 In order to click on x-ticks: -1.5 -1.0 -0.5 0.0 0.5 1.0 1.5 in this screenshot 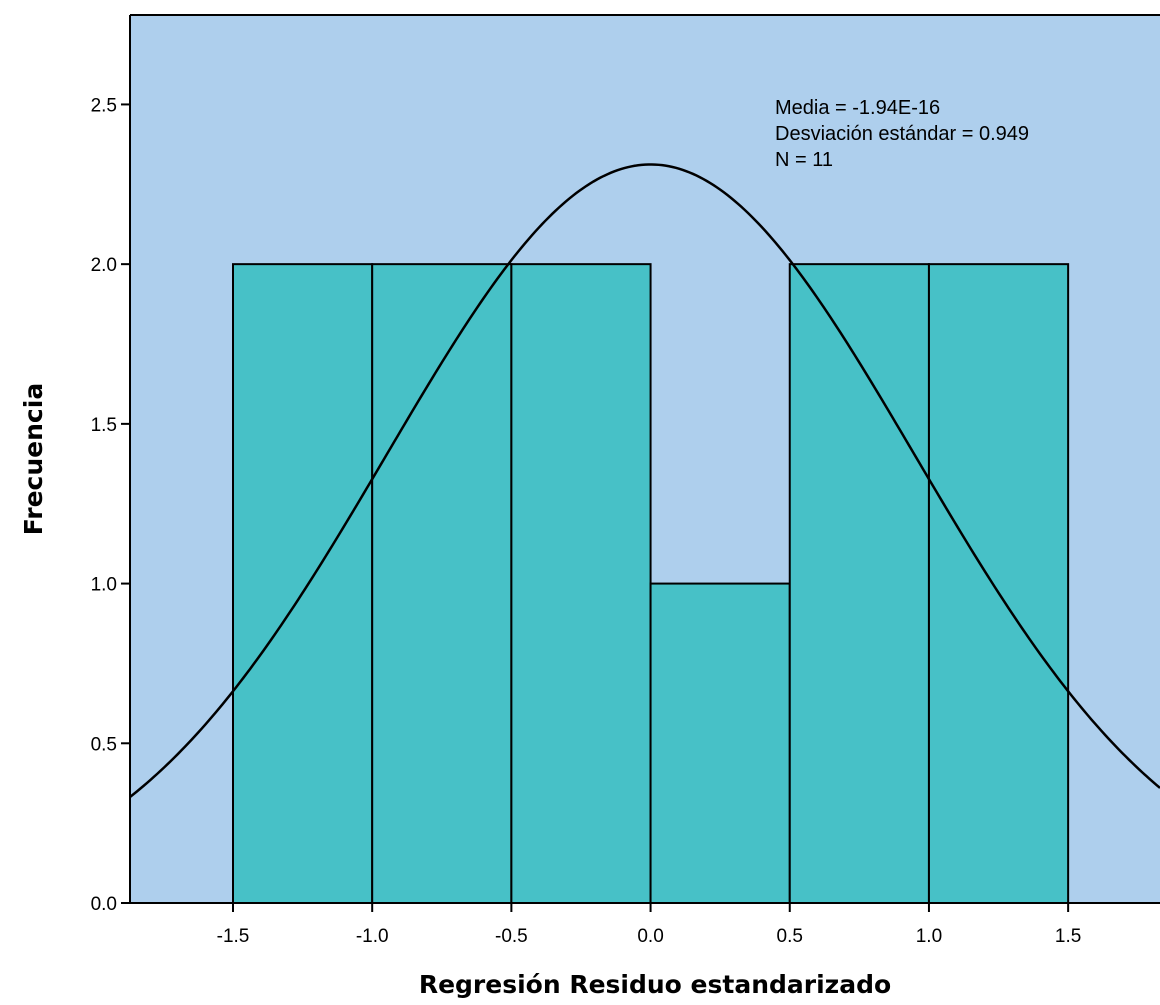, I will do `click(649, 925)`.